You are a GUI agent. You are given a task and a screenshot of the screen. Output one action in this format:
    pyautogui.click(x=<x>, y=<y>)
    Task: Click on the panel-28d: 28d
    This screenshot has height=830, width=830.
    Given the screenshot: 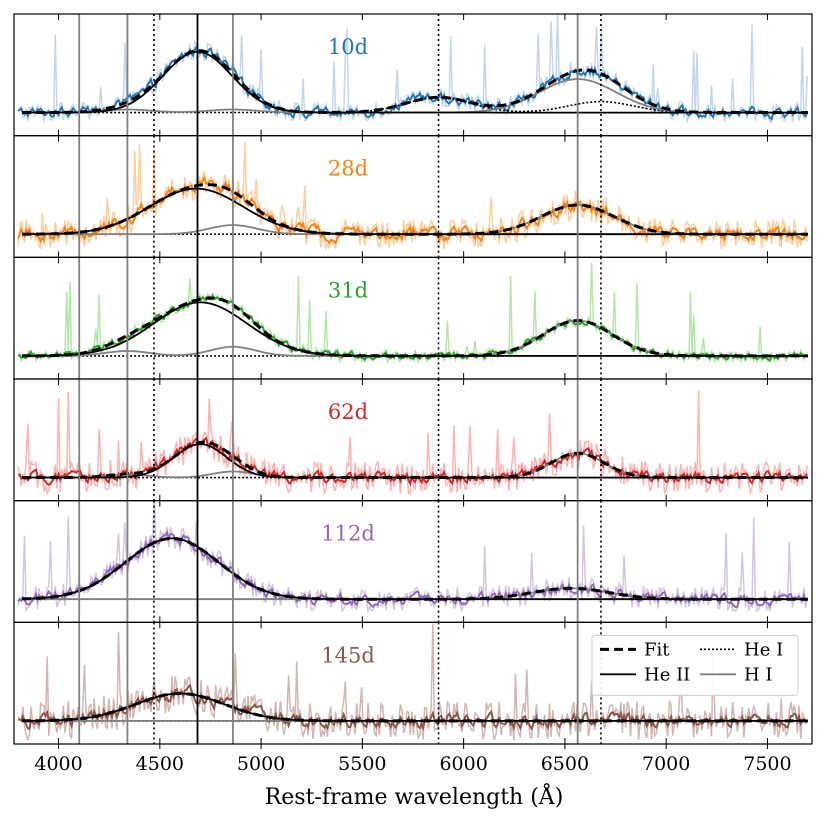 What is the action you would take?
    pyautogui.click(x=413, y=196)
    